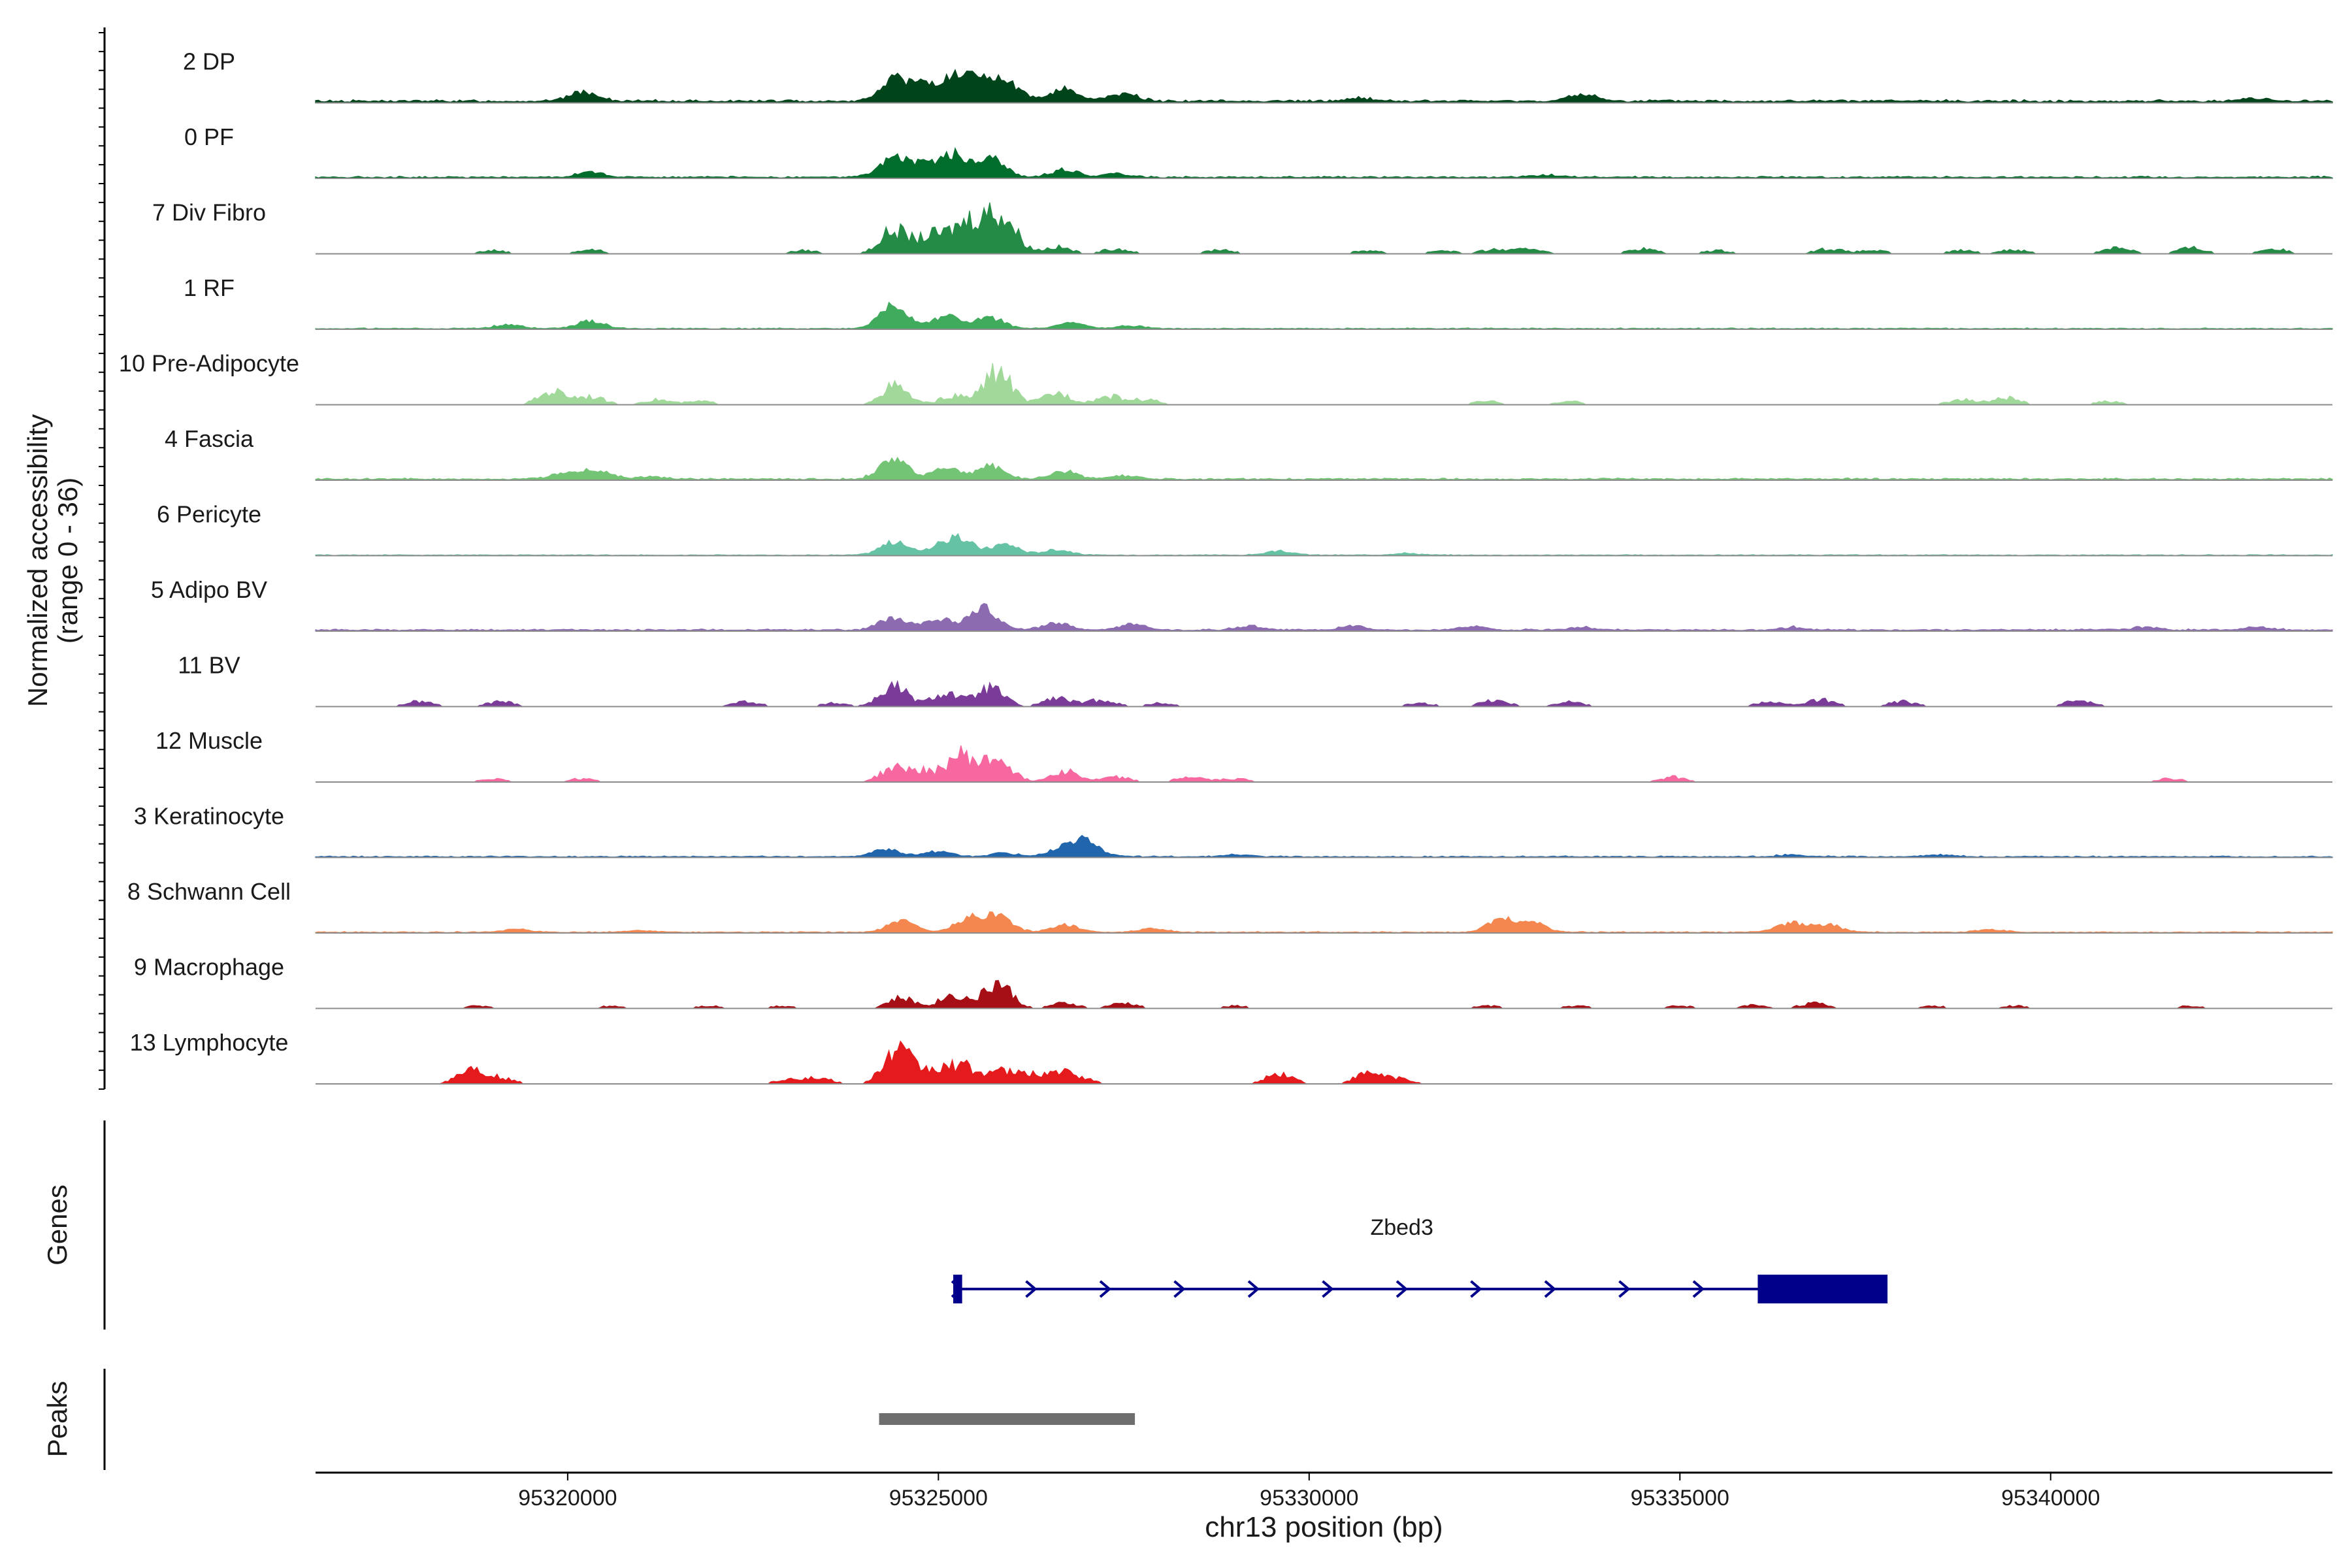  What do you see at coordinates (2050, 1498) in the screenshot?
I see `x-tick-label: 95340000` at bounding box center [2050, 1498].